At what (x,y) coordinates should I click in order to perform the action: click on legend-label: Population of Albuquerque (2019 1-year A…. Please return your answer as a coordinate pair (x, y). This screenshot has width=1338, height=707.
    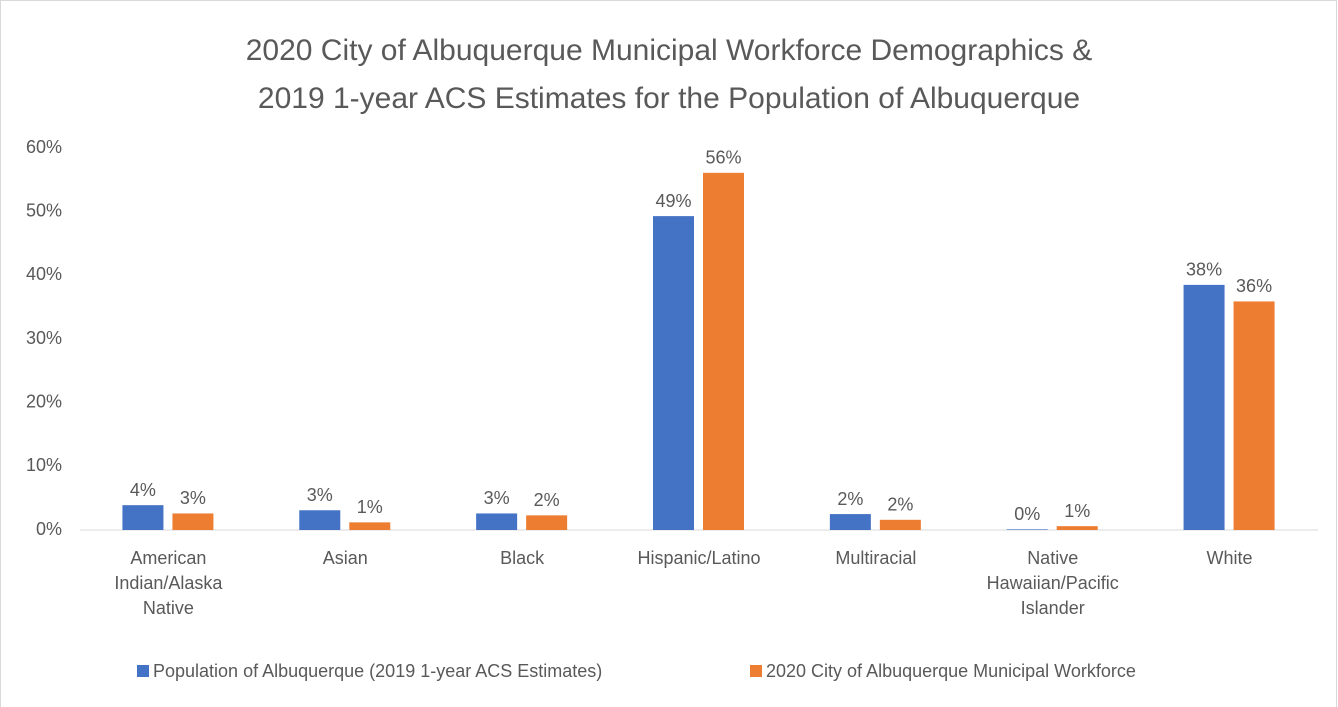
    Looking at the image, I should click on (377, 671).